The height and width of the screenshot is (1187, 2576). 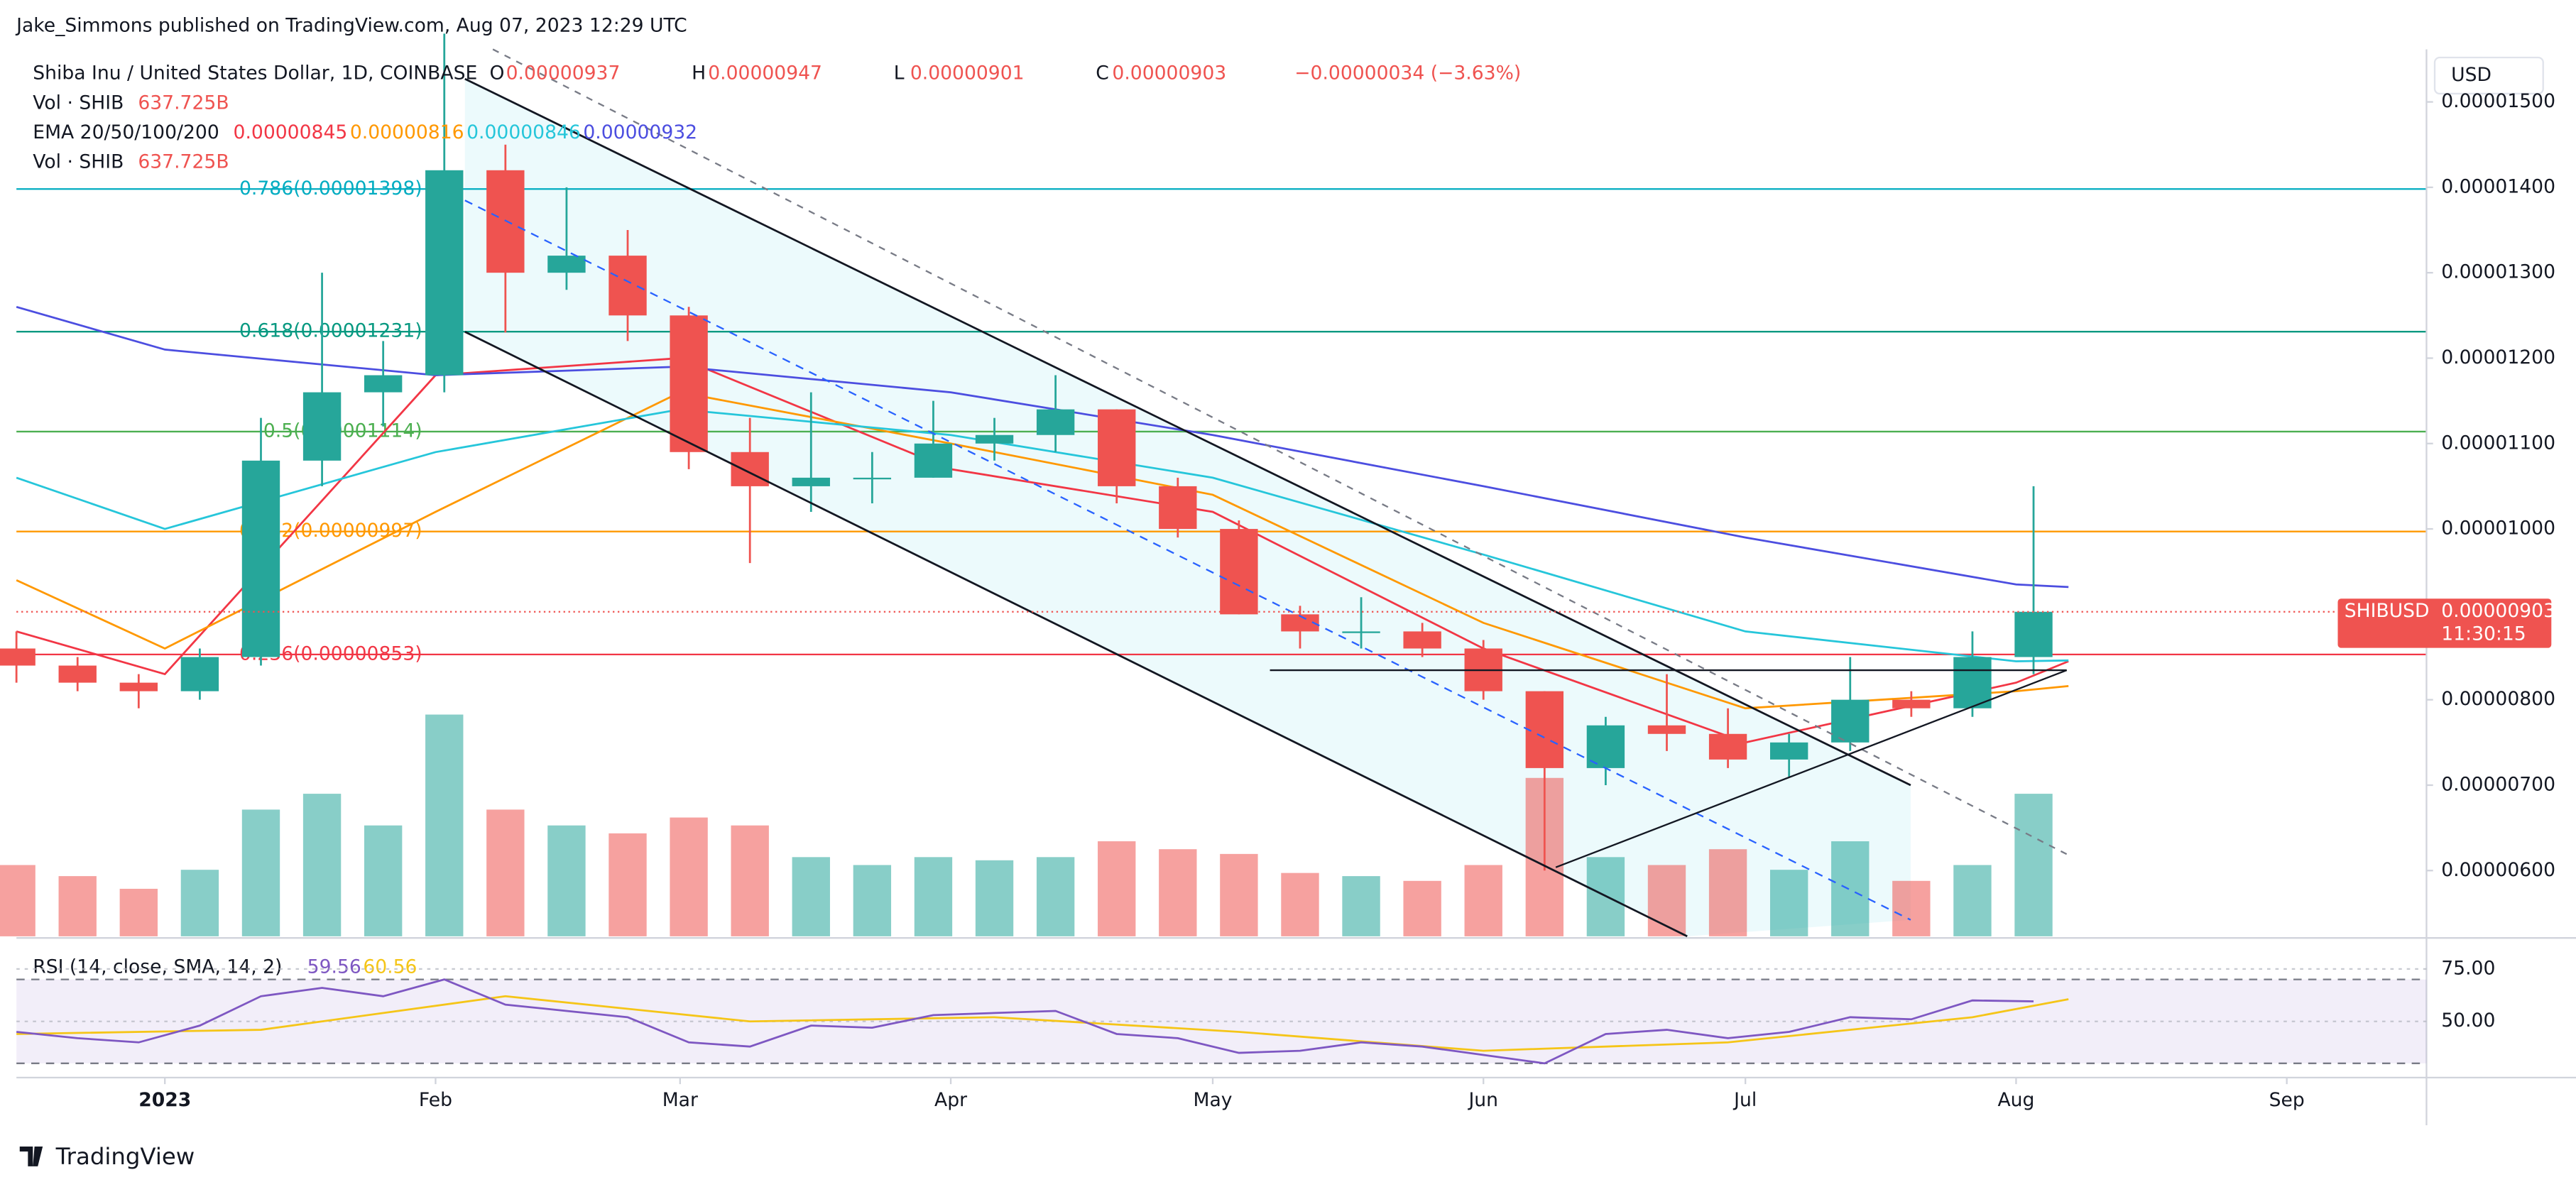 I want to click on currency: USD, so click(x=2471, y=75).